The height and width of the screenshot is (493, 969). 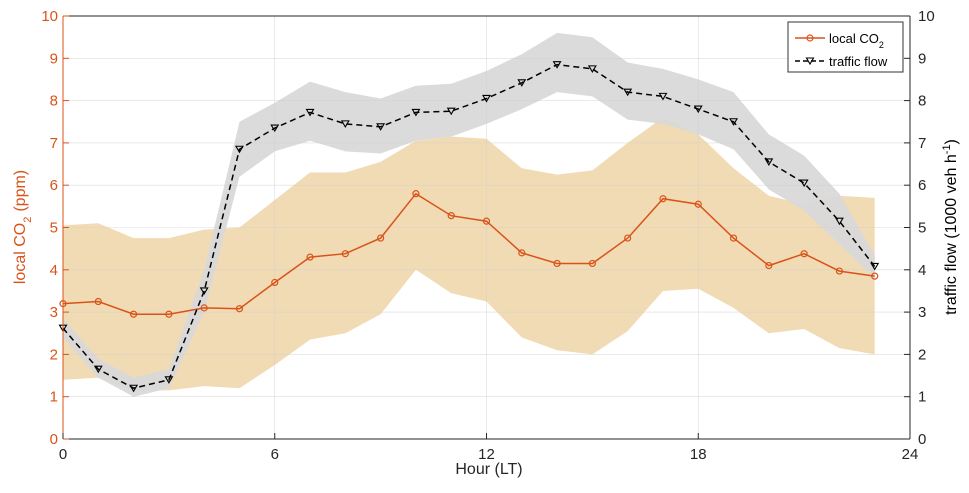 I want to click on legend-co2-label: local CO2, so click(x=856, y=40).